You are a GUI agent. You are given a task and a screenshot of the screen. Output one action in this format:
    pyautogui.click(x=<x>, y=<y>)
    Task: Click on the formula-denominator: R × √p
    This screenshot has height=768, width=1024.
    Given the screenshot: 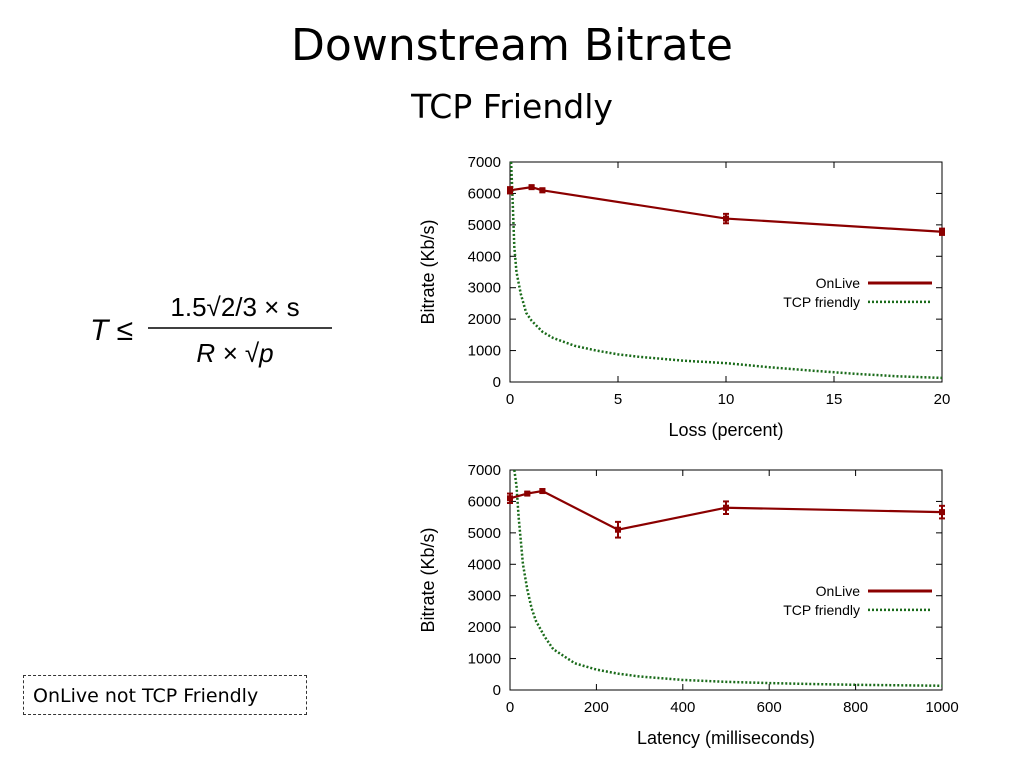 What is the action you would take?
    pyautogui.click(x=234, y=353)
    